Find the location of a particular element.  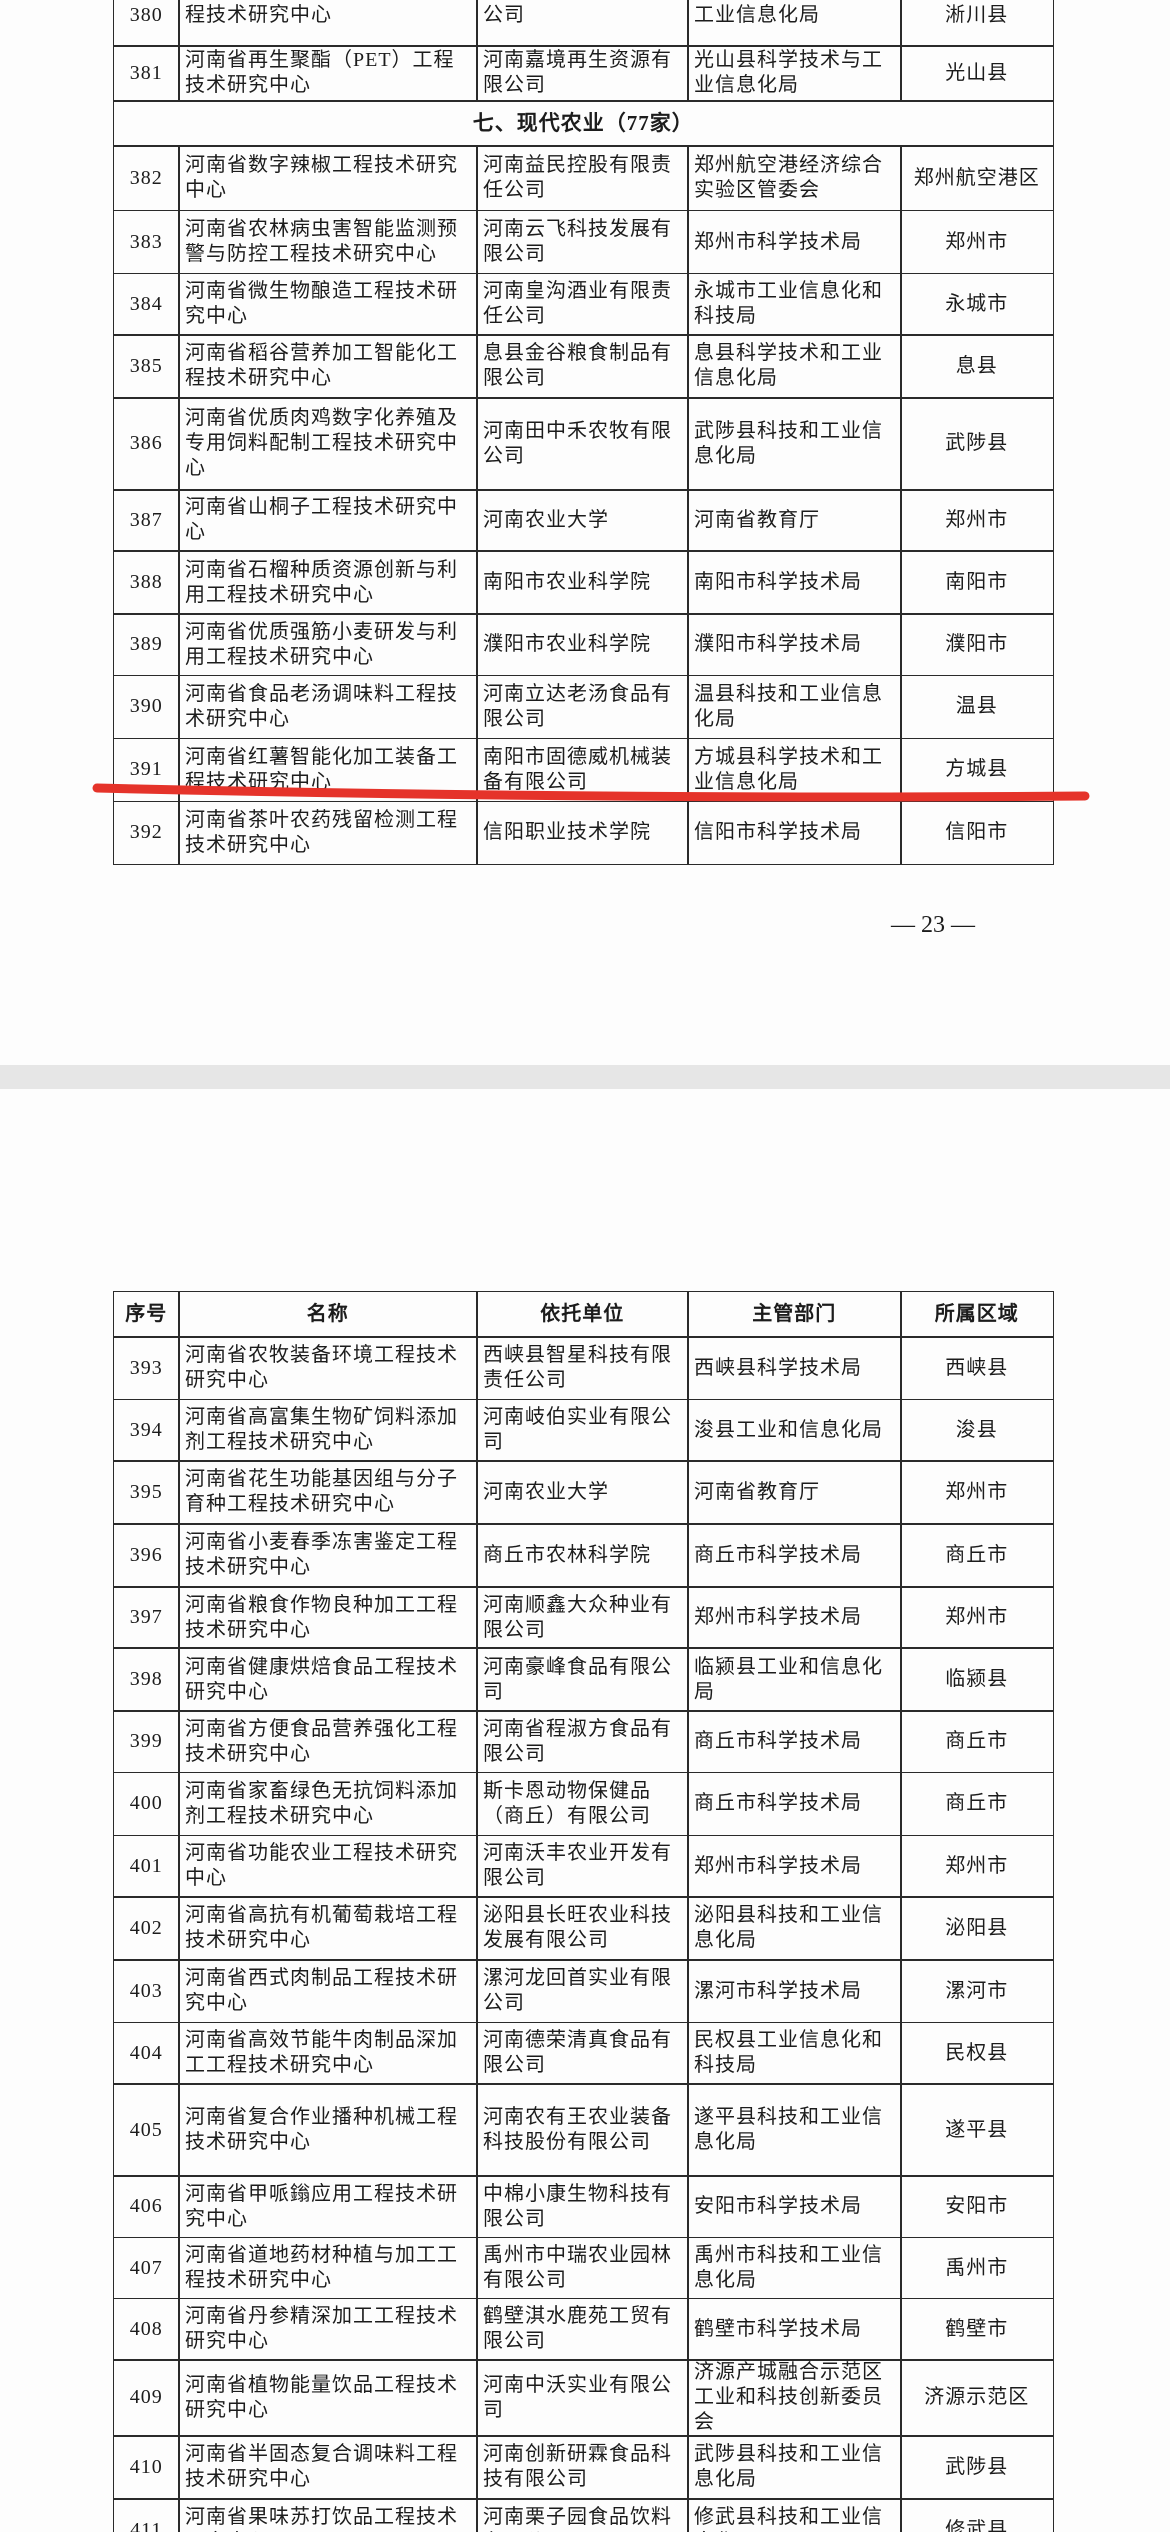

host-unit: 西峡县智星科技有限责任公司 is located at coordinates (582, 1368).